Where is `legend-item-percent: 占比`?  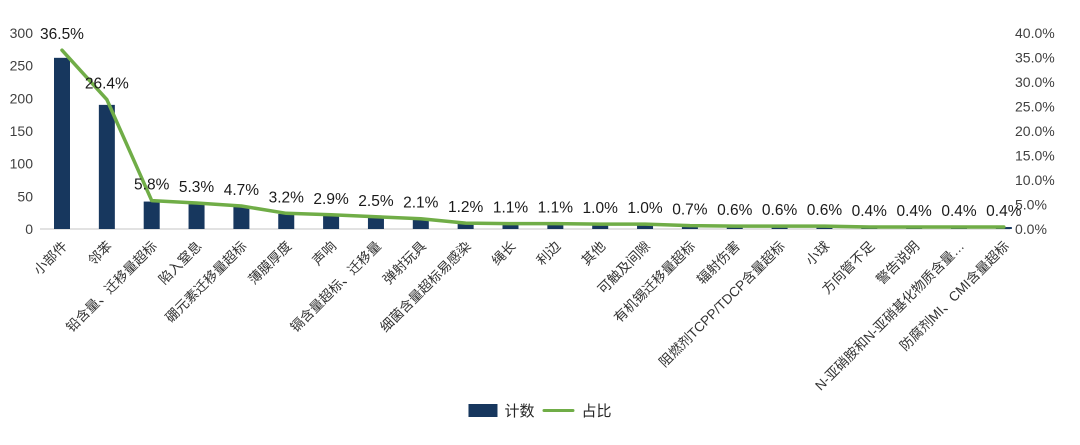
legend-item-percent: 占比 is located at coordinates (577, 410).